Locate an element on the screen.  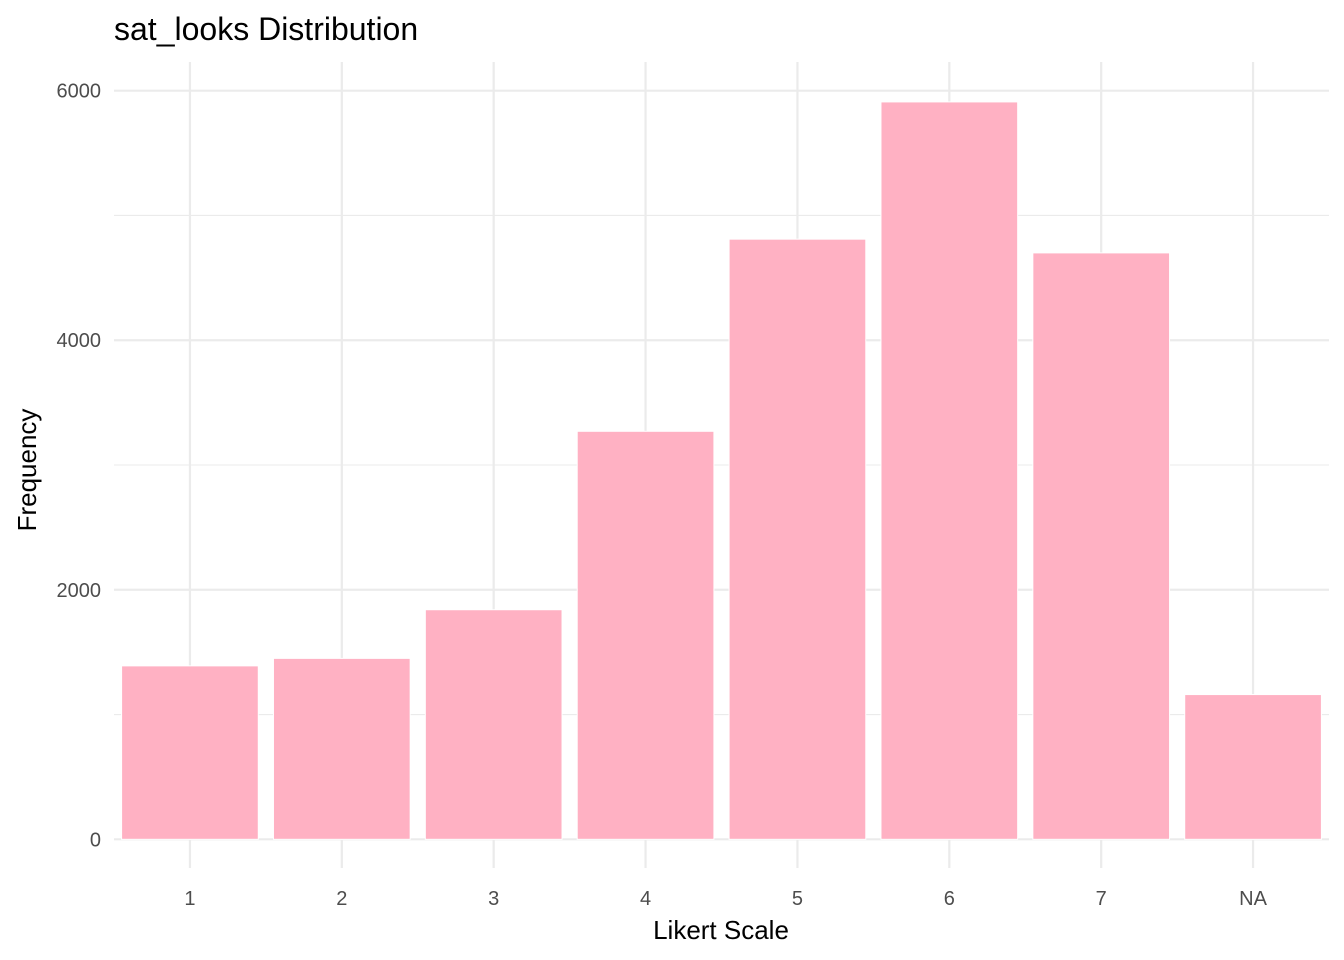
chart-title: sat_looks Distribution is located at coordinates (266, 29).